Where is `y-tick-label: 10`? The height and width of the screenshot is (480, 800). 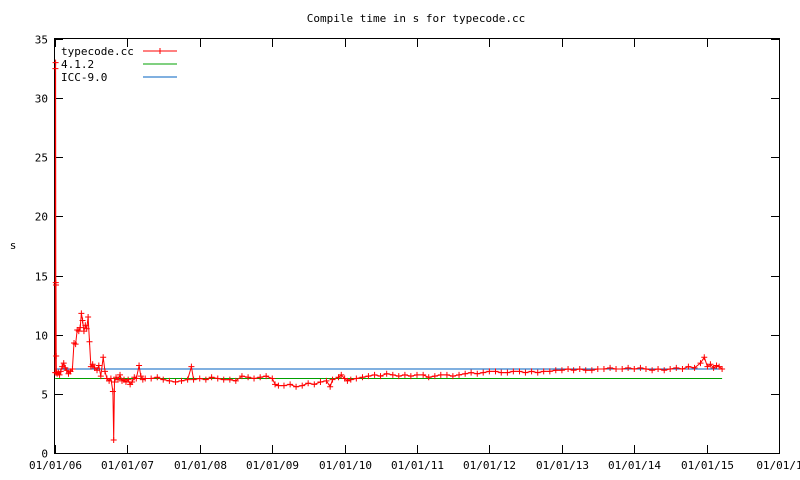
y-tick-label: 10 is located at coordinates (41, 336).